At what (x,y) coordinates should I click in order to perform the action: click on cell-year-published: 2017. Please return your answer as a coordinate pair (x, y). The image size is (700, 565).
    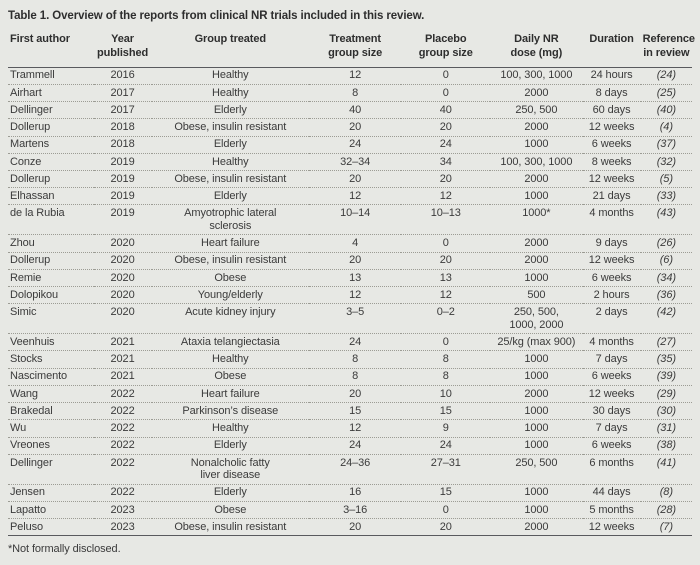
    Looking at the image, I should click on (122, 110).